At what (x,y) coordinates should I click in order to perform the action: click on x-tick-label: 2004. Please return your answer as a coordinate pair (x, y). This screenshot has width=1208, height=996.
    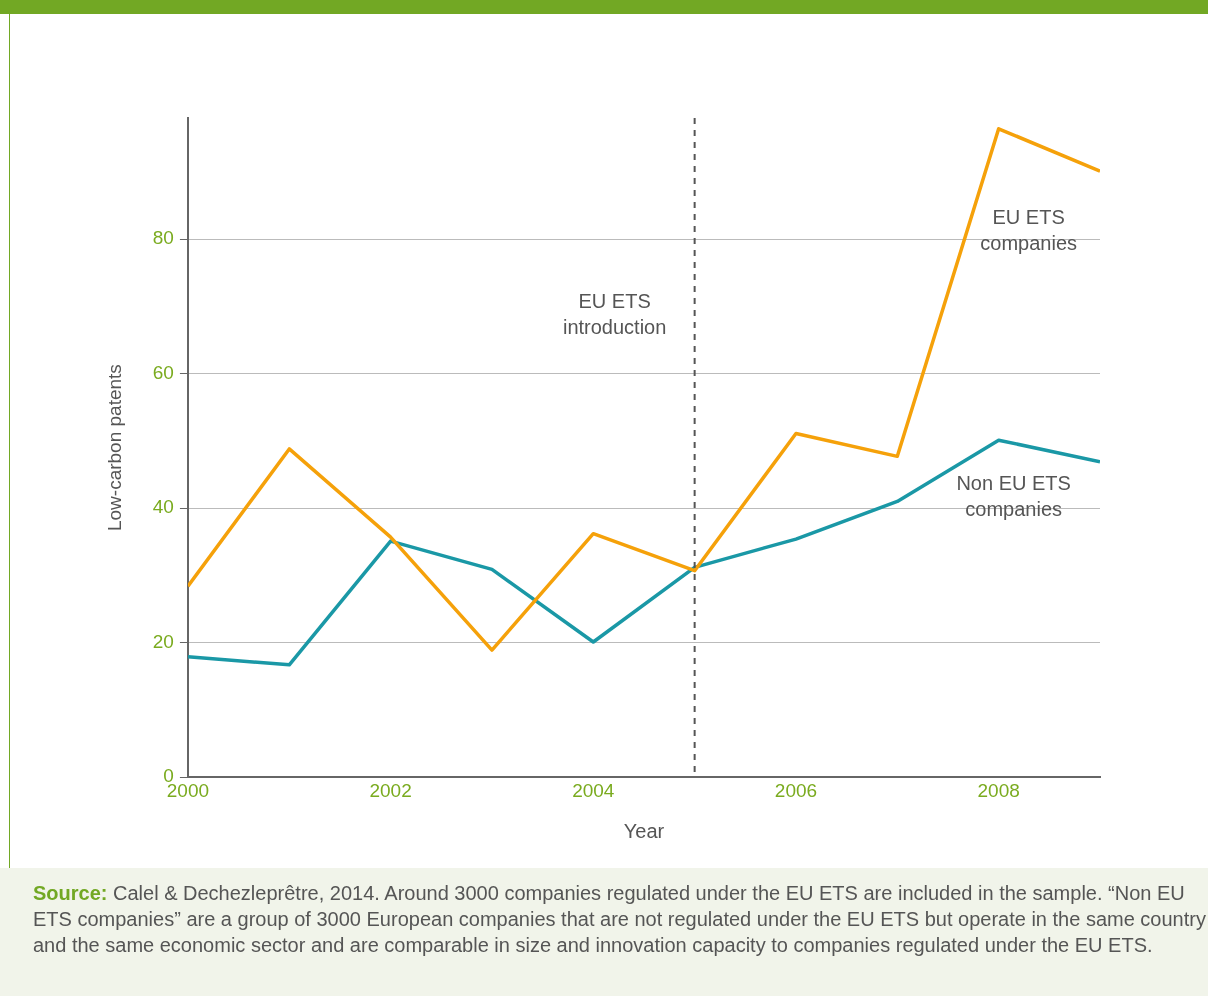
    Looking at the image, I should click on (593, 790).